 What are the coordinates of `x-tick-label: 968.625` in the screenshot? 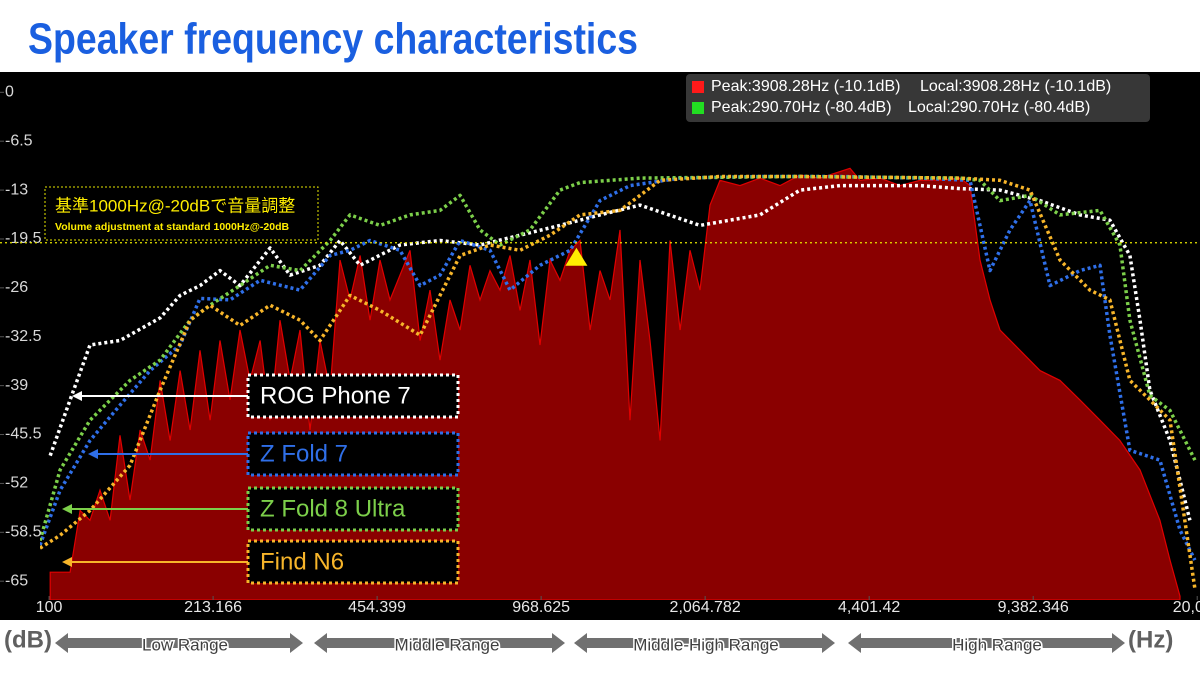 It's located at (541, 607).